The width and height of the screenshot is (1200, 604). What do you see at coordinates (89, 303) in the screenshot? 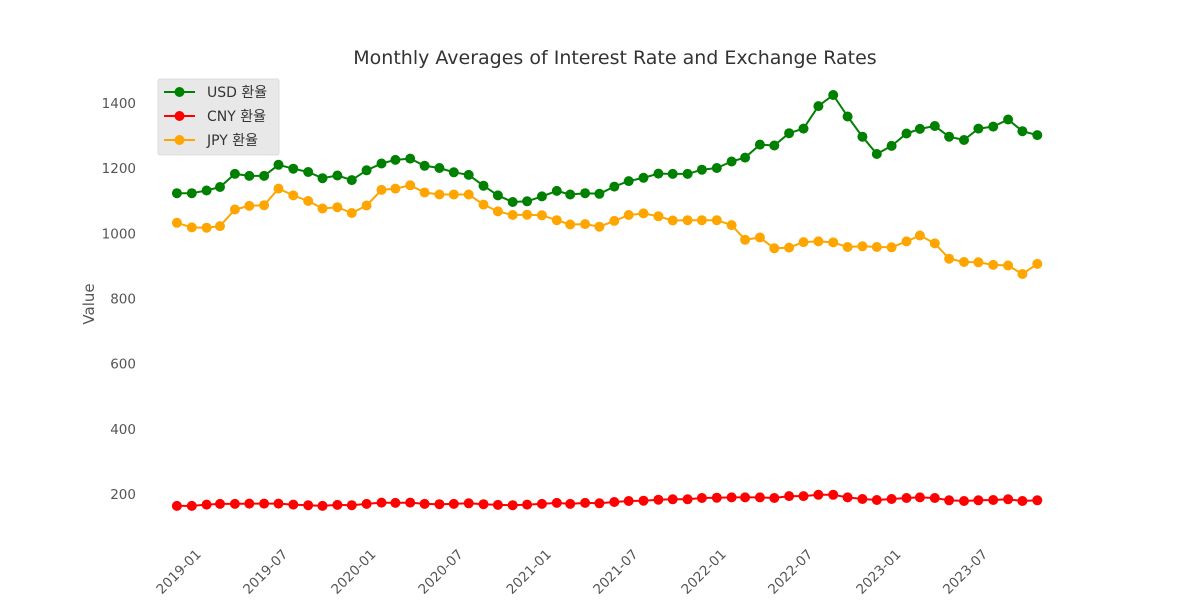
I see `y-axis-label: Value` at bounding box center [89, 303].